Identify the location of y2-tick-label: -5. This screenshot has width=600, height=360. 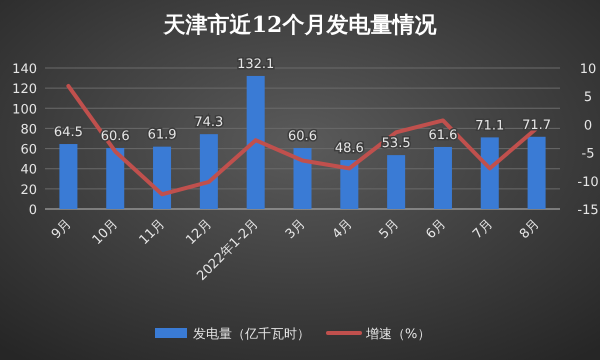
(588, 154).